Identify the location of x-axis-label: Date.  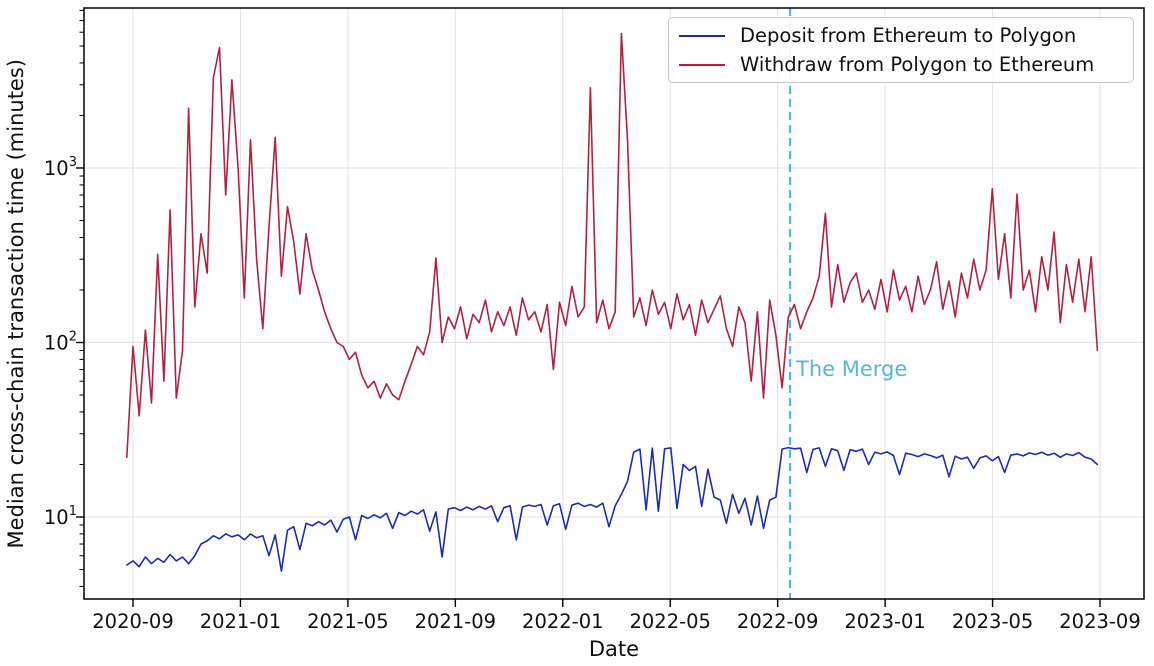
(614, 649).